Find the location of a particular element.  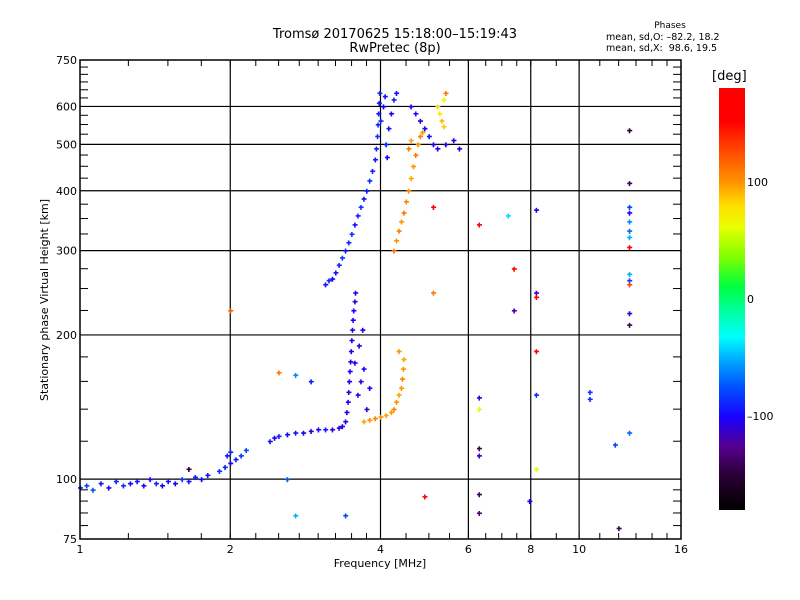

phases-title: Phases is located at coordinates (670, 26).